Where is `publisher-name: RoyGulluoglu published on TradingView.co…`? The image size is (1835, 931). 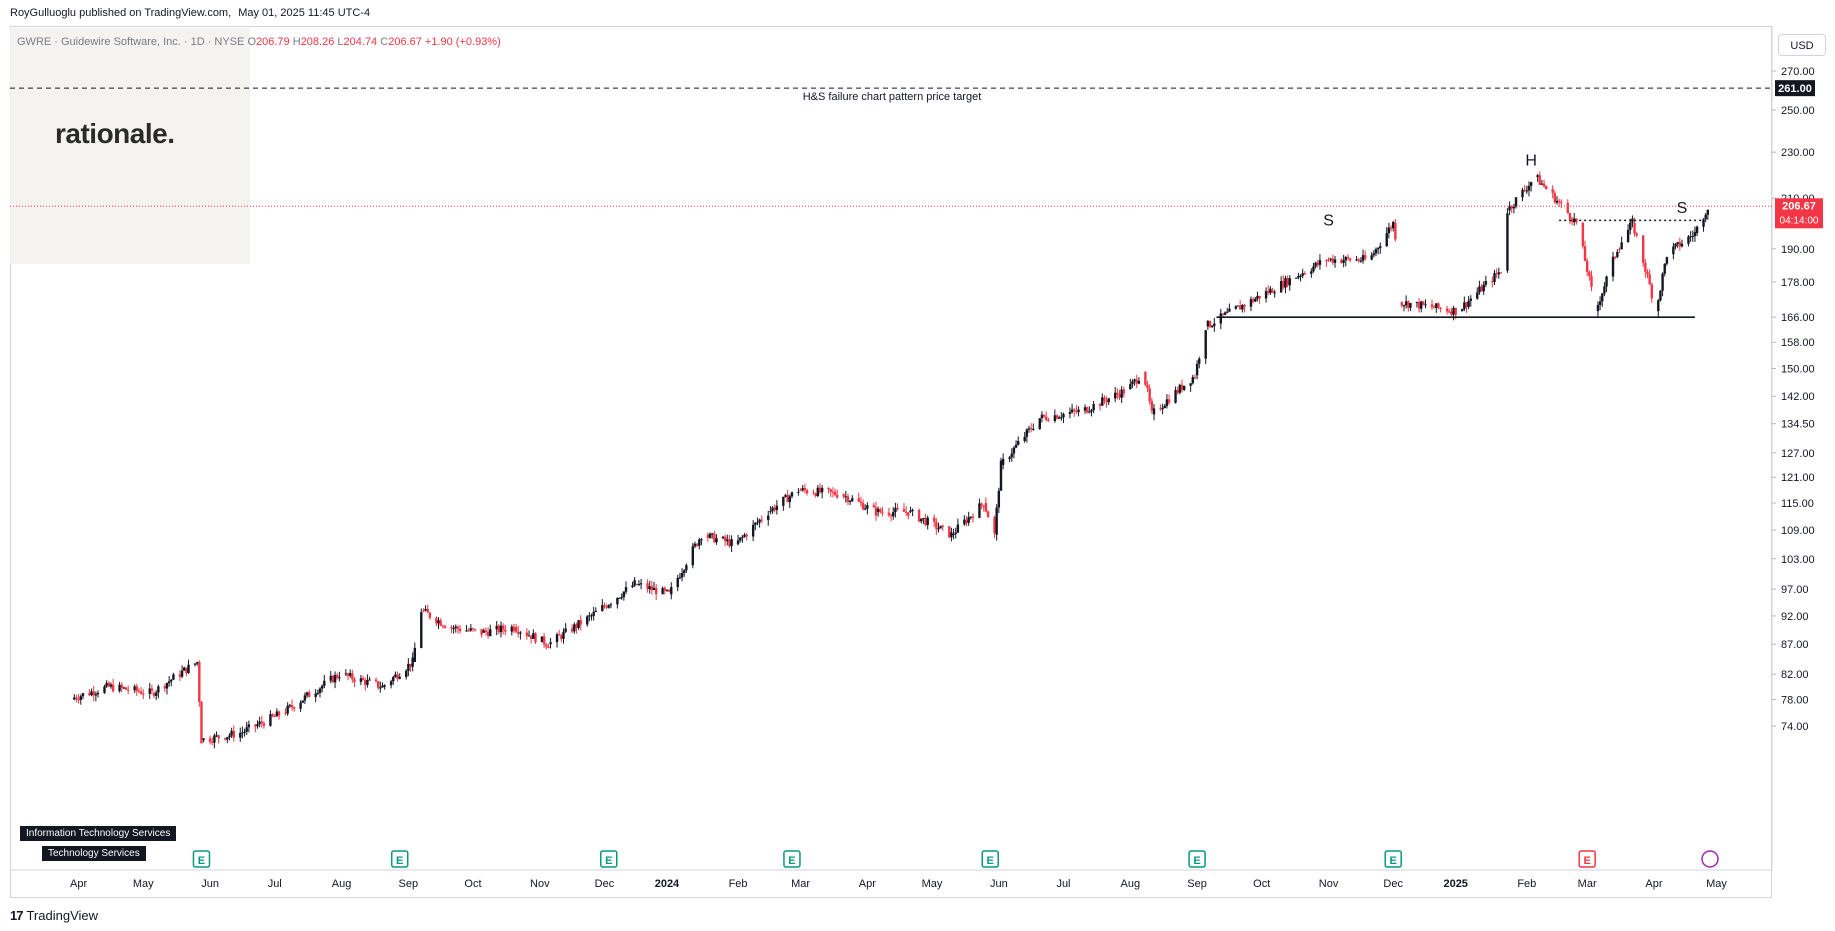
publisher-name: RoyGulluoglu published on TradingView.co… is located at coordinates (121, 13).